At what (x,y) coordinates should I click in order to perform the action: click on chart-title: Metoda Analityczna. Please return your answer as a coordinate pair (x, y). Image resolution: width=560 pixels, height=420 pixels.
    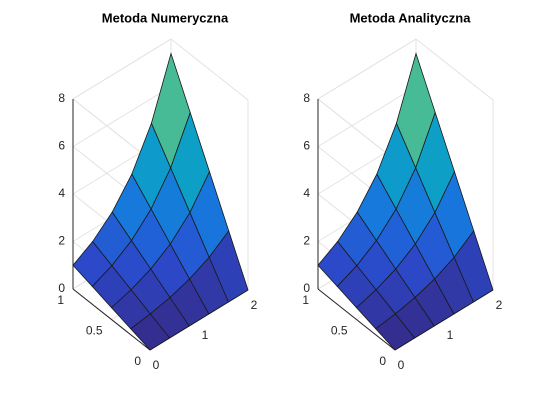
    Looking at the image, I should click on (411, 17).